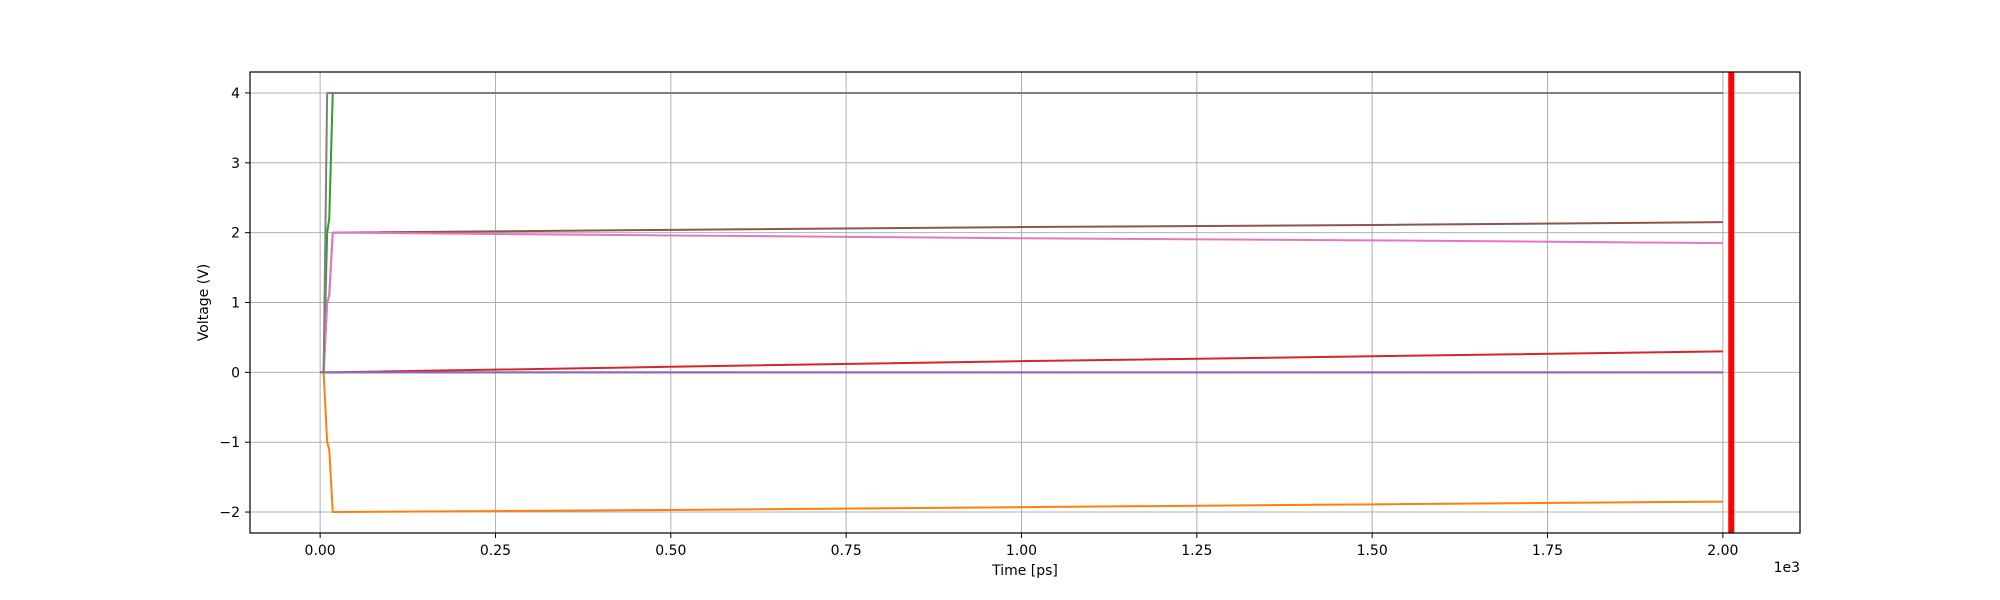  What do you see at coordinates (1021, 551) in the screenshot?
I see `x-tick-label: 1.00` at bounding box center [1021, 551].